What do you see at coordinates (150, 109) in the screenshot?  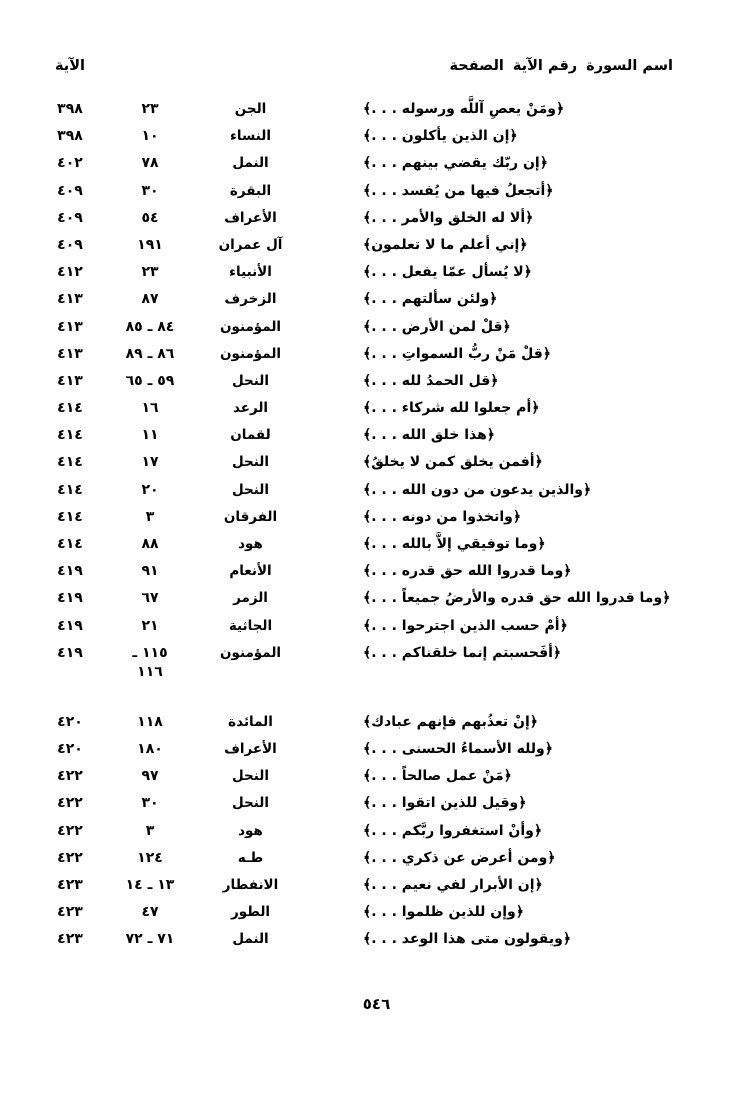 I see `ayah-number: ٢٣` at bounding box center [150, 109].